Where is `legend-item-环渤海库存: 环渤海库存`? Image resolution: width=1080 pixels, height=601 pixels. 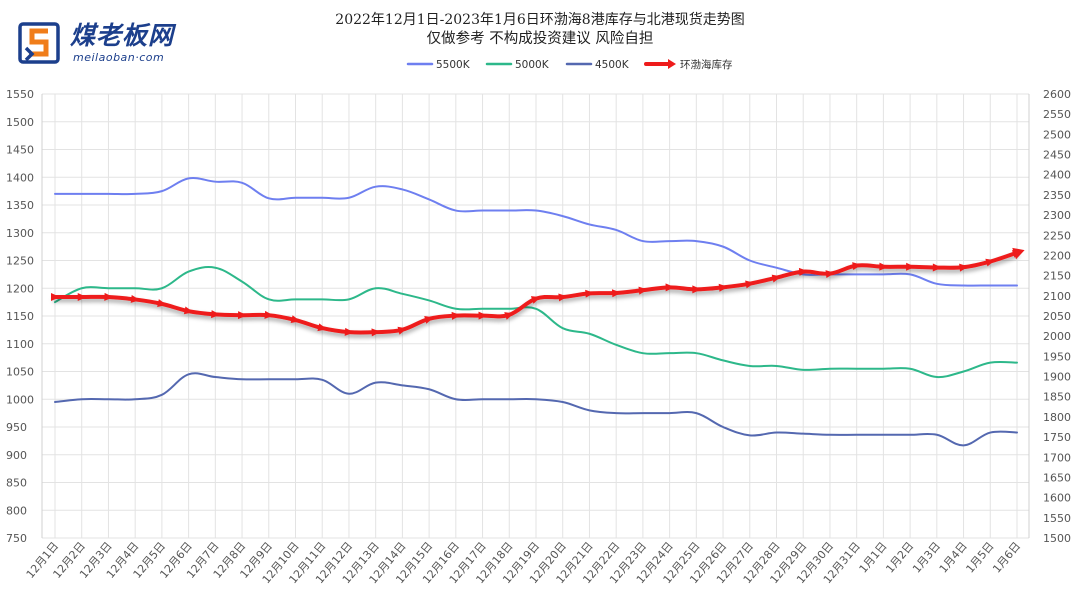 legend-item-环渤海库存: 环渤海库存 is located at coordinates (688, 64).